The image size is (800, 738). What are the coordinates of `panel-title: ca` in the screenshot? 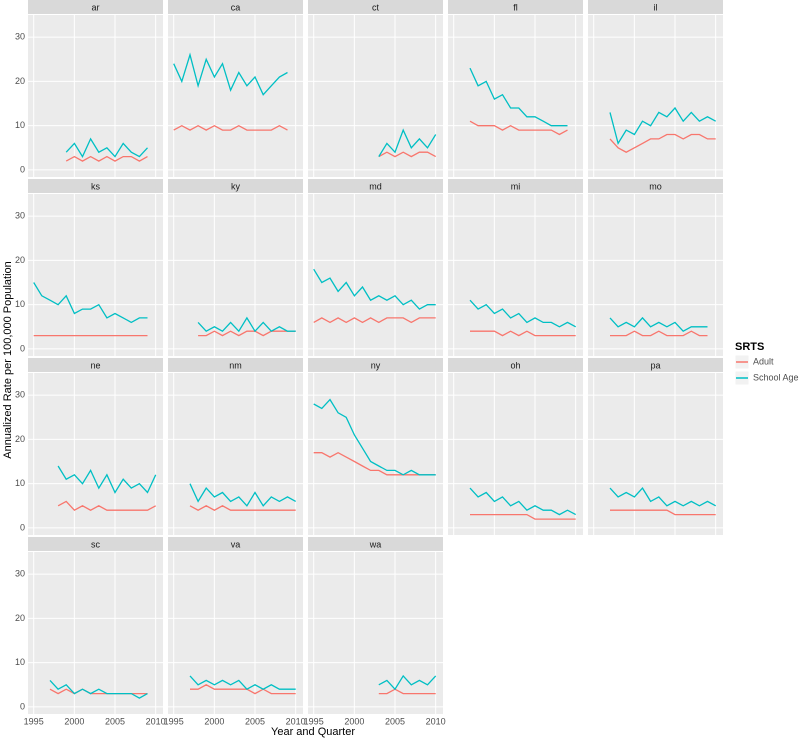 It's located at (236, 7).